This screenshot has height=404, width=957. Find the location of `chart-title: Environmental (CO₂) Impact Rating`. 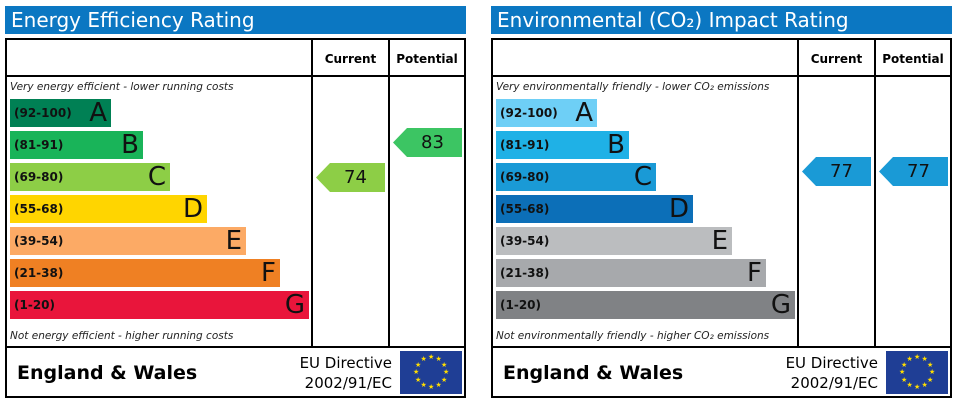

chart-title: Environmental (CO₂) Impact Rating is located at coordinates (721, 20).